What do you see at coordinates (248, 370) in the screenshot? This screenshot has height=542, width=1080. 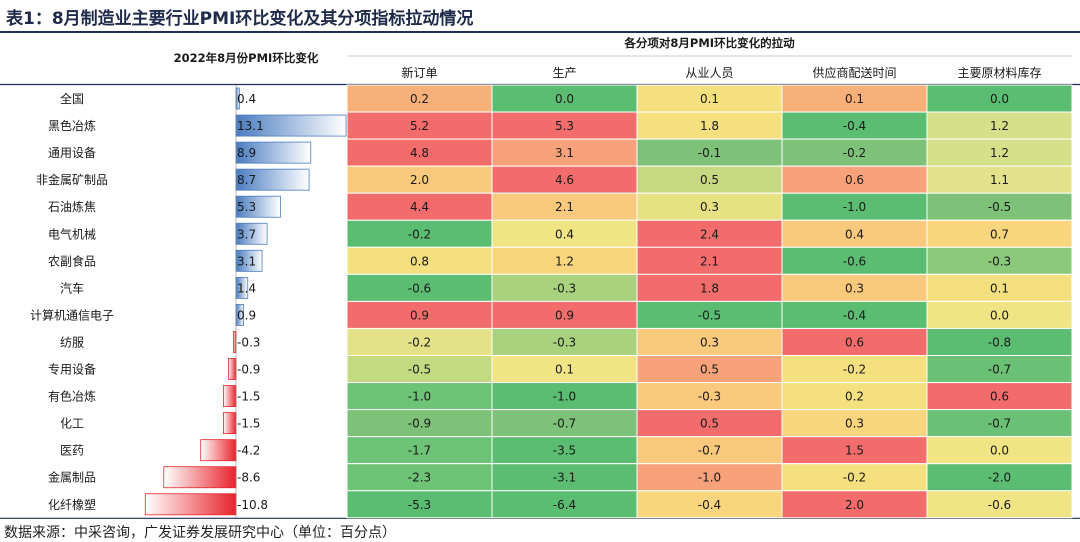 I see `pmi-value: -0.9` at bounding box center [248, 370].